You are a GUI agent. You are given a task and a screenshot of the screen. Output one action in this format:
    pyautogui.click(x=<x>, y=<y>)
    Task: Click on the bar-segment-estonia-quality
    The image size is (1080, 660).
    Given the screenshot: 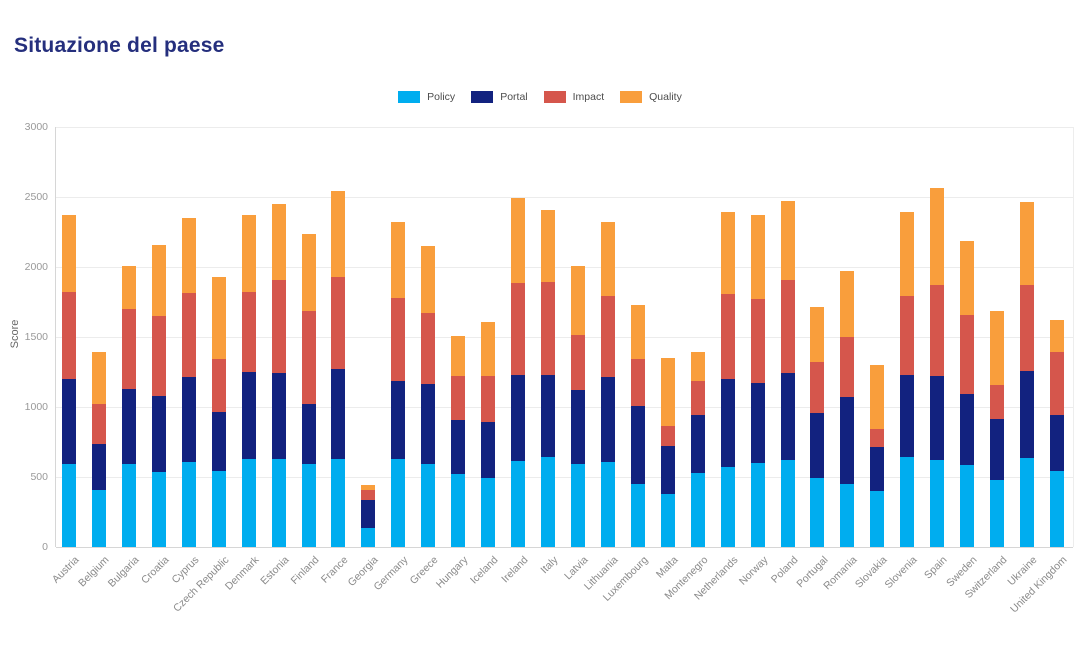 What is the action you would take?
    pyautogui.click(x=278, y=242)
    